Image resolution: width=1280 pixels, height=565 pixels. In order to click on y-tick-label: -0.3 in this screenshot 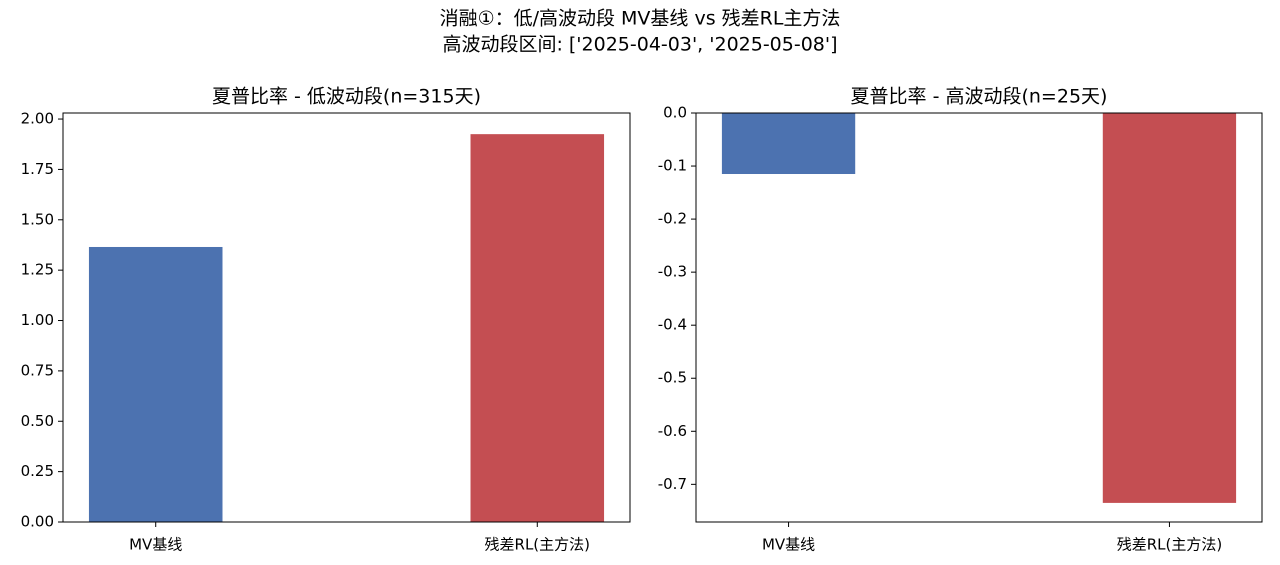, I will do `click(672, 272)`.